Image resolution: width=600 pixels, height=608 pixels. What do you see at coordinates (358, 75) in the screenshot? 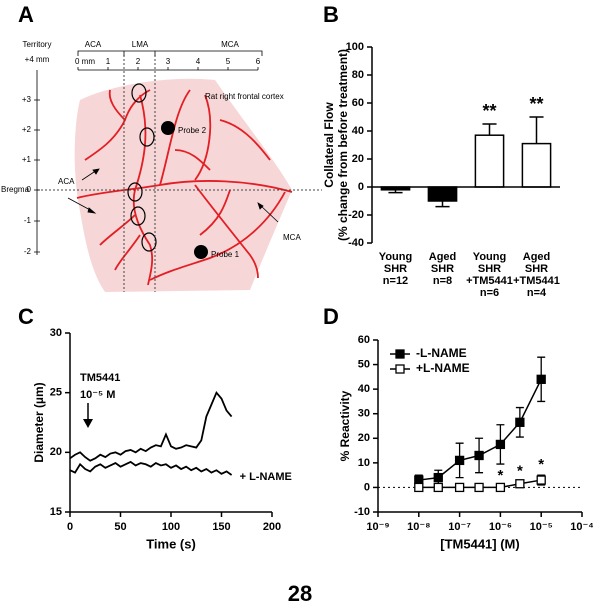
I see `y-tick-label: 80` at bounding box center [358, 75].